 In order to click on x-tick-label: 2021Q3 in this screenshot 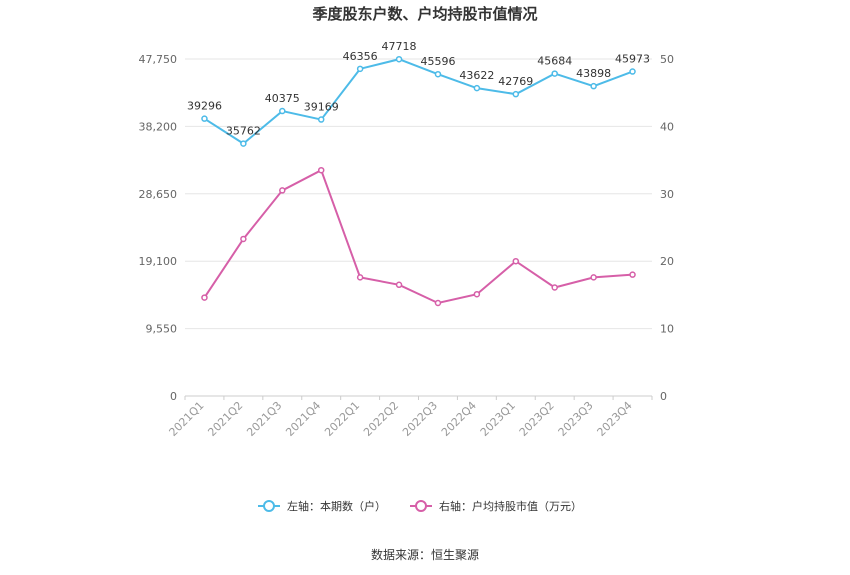, I will do `click(264, 419)`.